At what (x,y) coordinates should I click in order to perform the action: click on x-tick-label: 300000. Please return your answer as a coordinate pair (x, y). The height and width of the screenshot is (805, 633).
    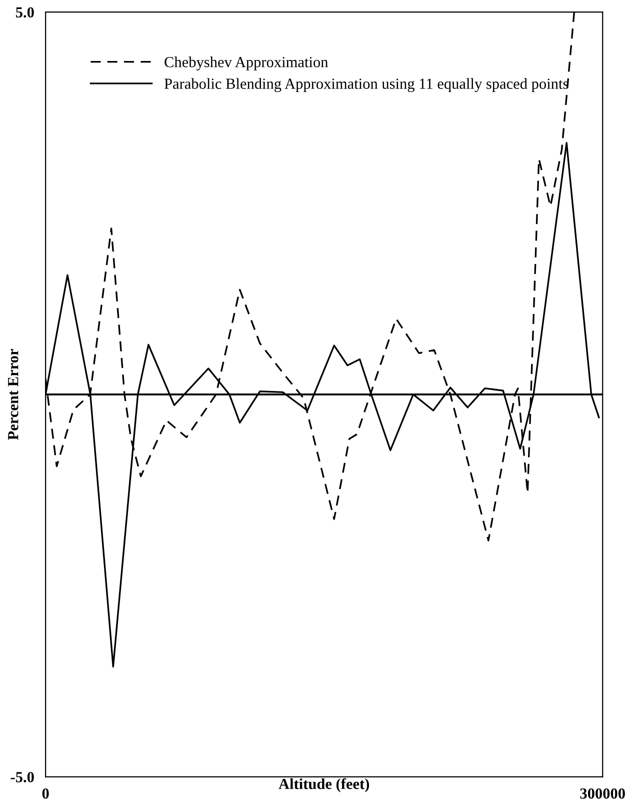
    Looking at the image, I should click on (602, 793).